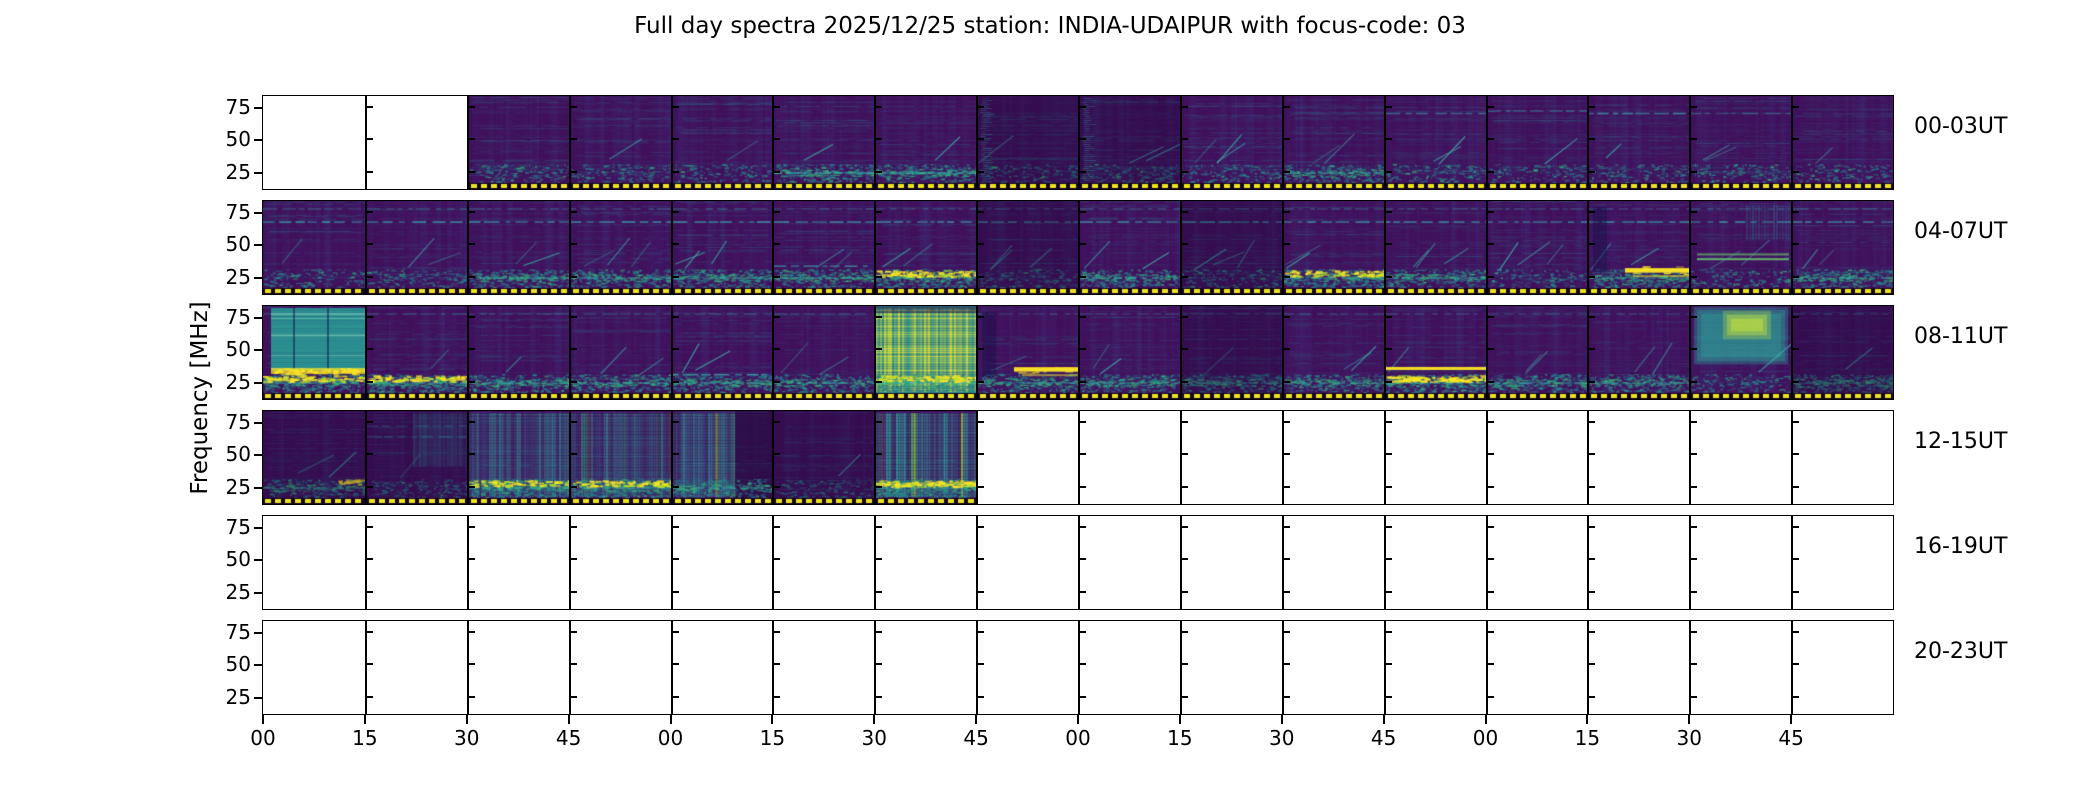 Image resolution: width=2100 pixels, height=800 pixels. What do you see at coordinates (467, 738) in the screenshot?
I see `x-tick-label: 30` at bounding box center [467, 738].